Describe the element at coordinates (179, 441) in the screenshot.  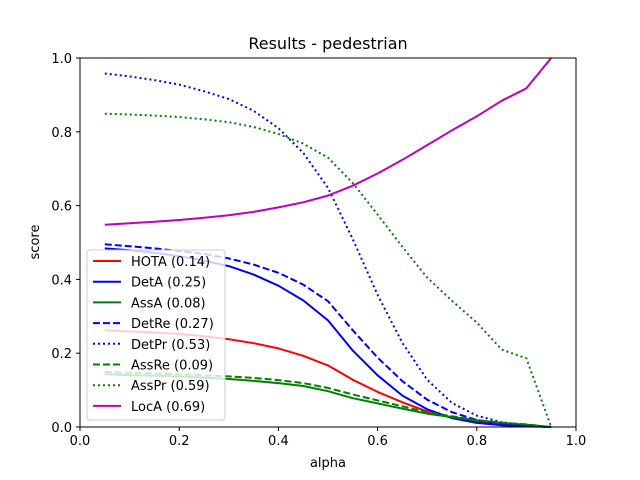
I see `x-tick-label: 0.2` at that location.